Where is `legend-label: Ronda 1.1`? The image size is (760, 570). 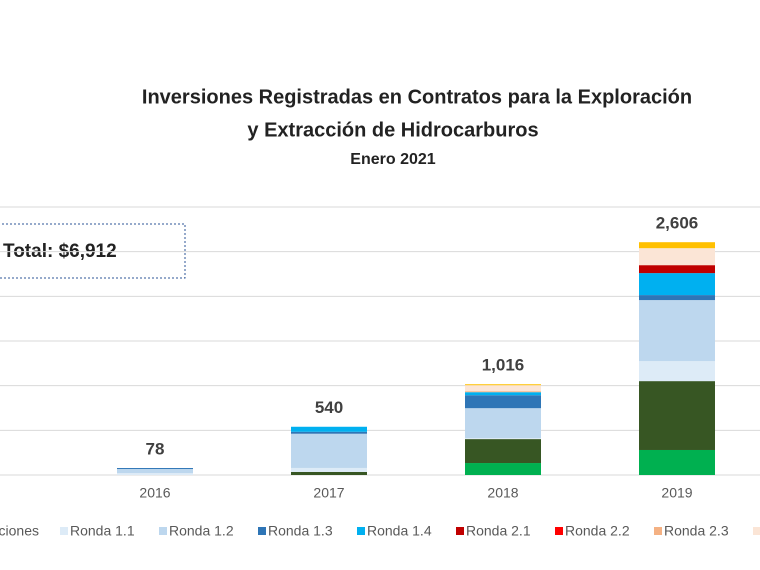 legend-label: Ronda 1.1 is located at coordinates (102, 531).